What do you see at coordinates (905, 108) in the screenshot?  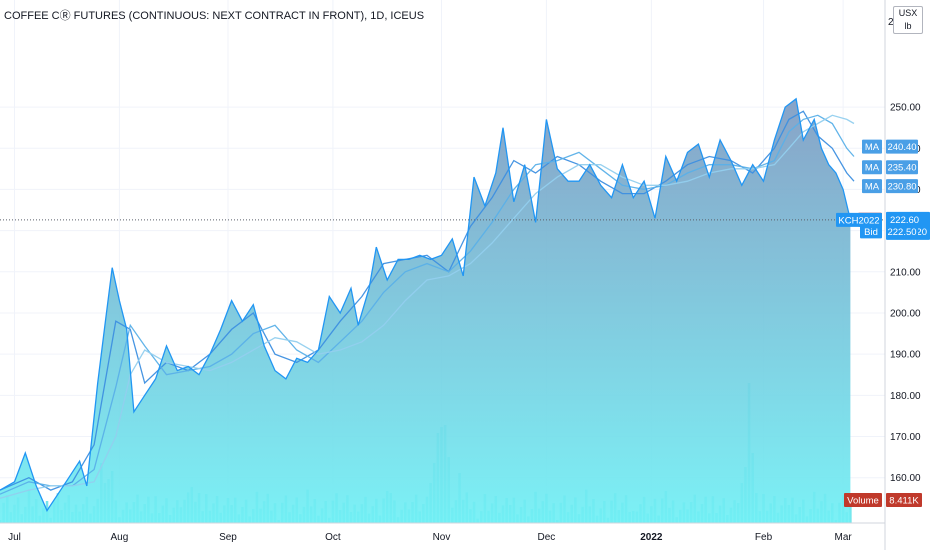 I see `y-tick-label: 250.00` at bounding box center [905, 108].